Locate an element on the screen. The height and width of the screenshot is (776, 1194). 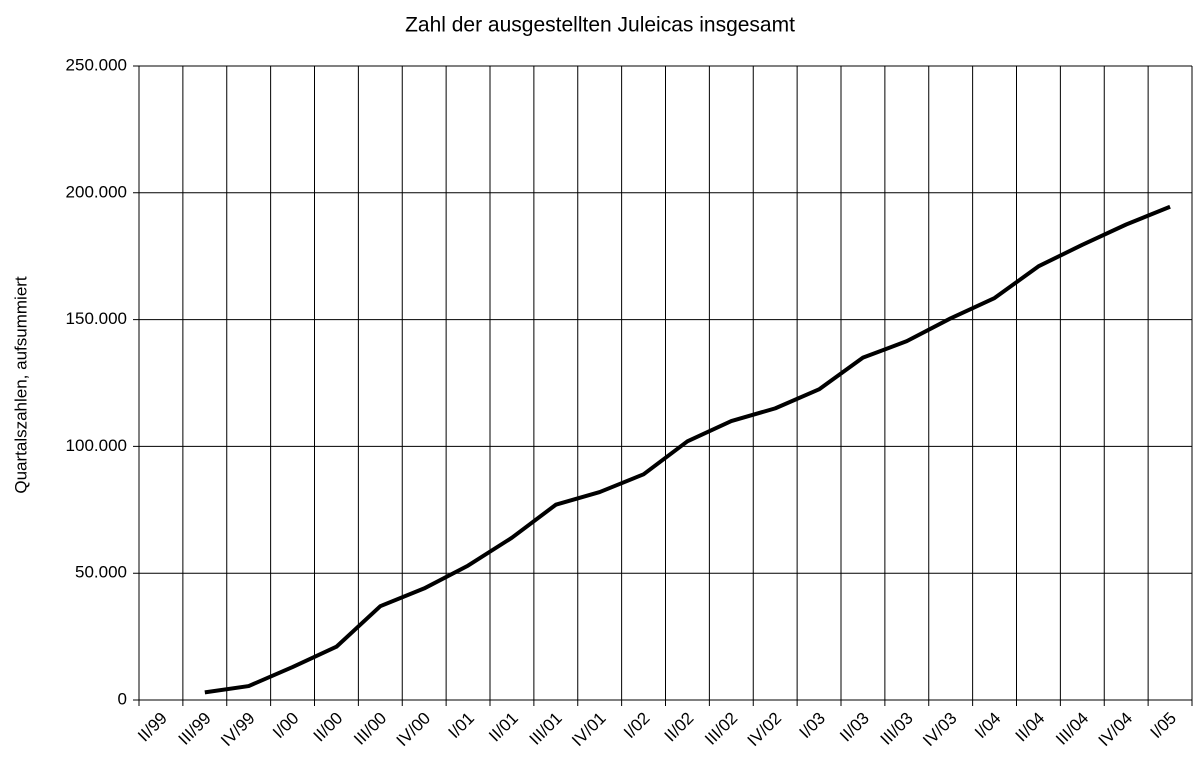
x-tick-label: III/02 is located at coordinates (721, 729).